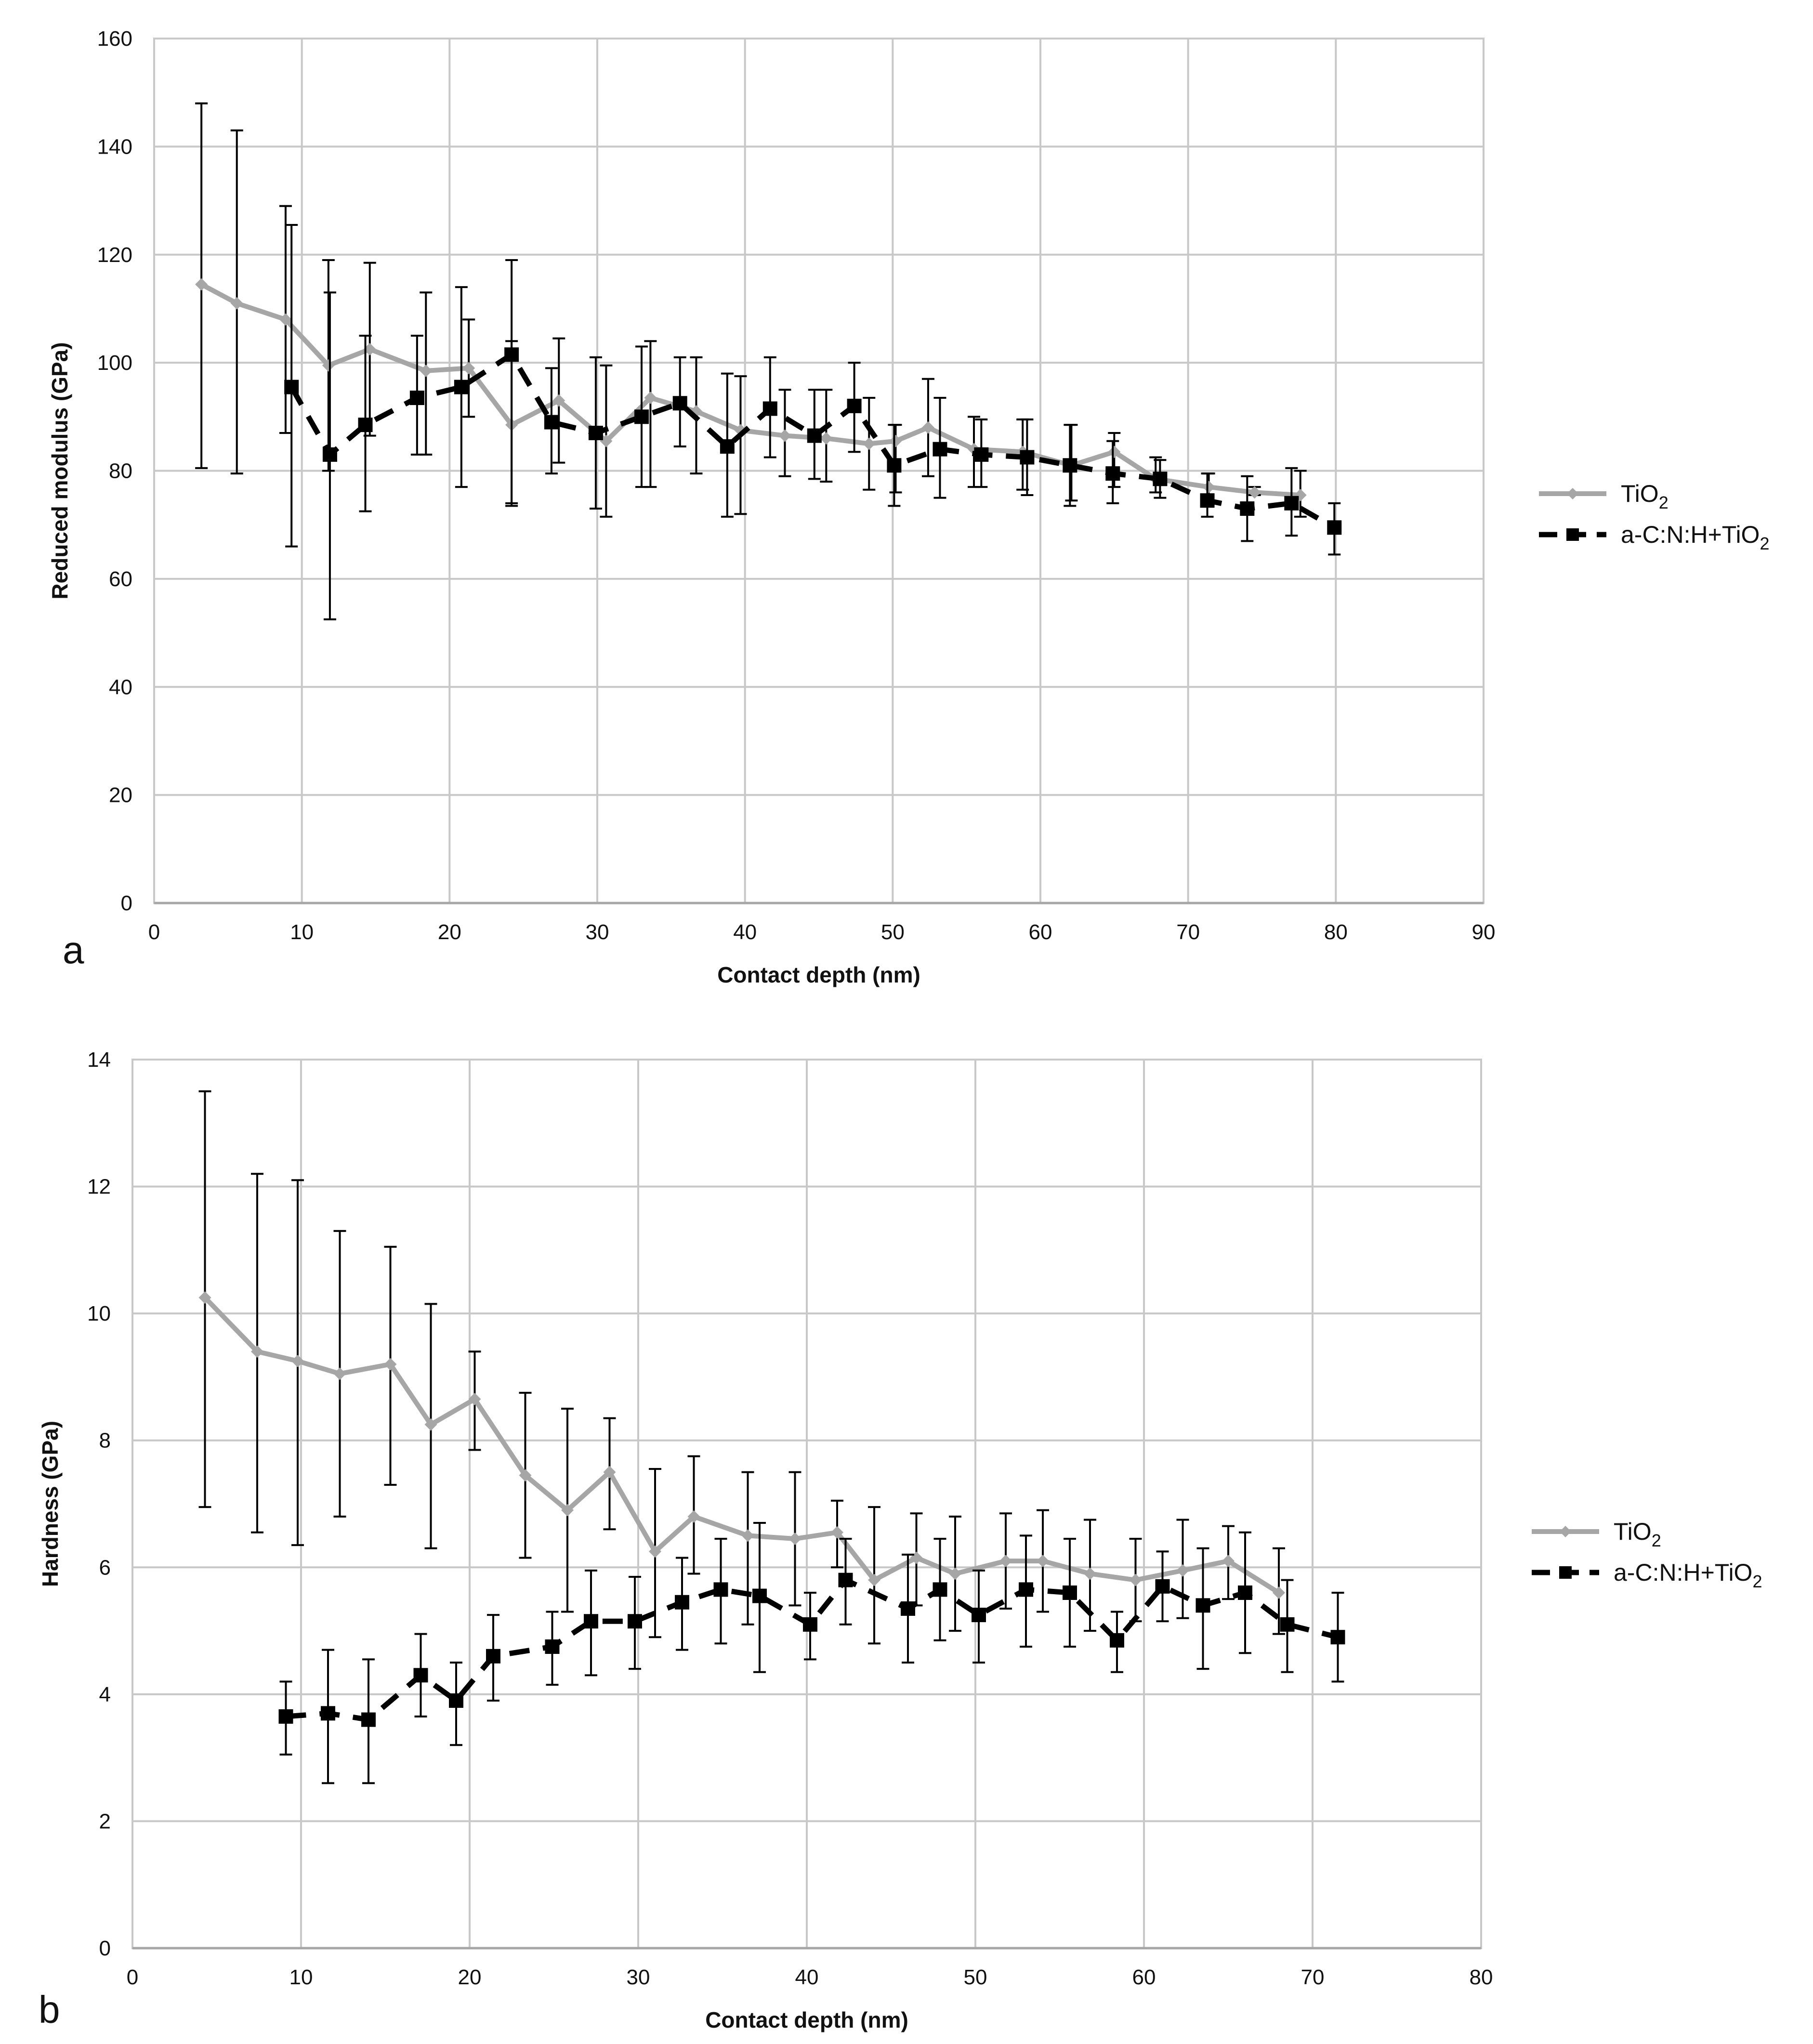 The width and height of the screenshot is (1813, 2044). Describe the element at coordinates (1637, 1534) in the screenshot. I see `legend-label: TiO2` at that location.